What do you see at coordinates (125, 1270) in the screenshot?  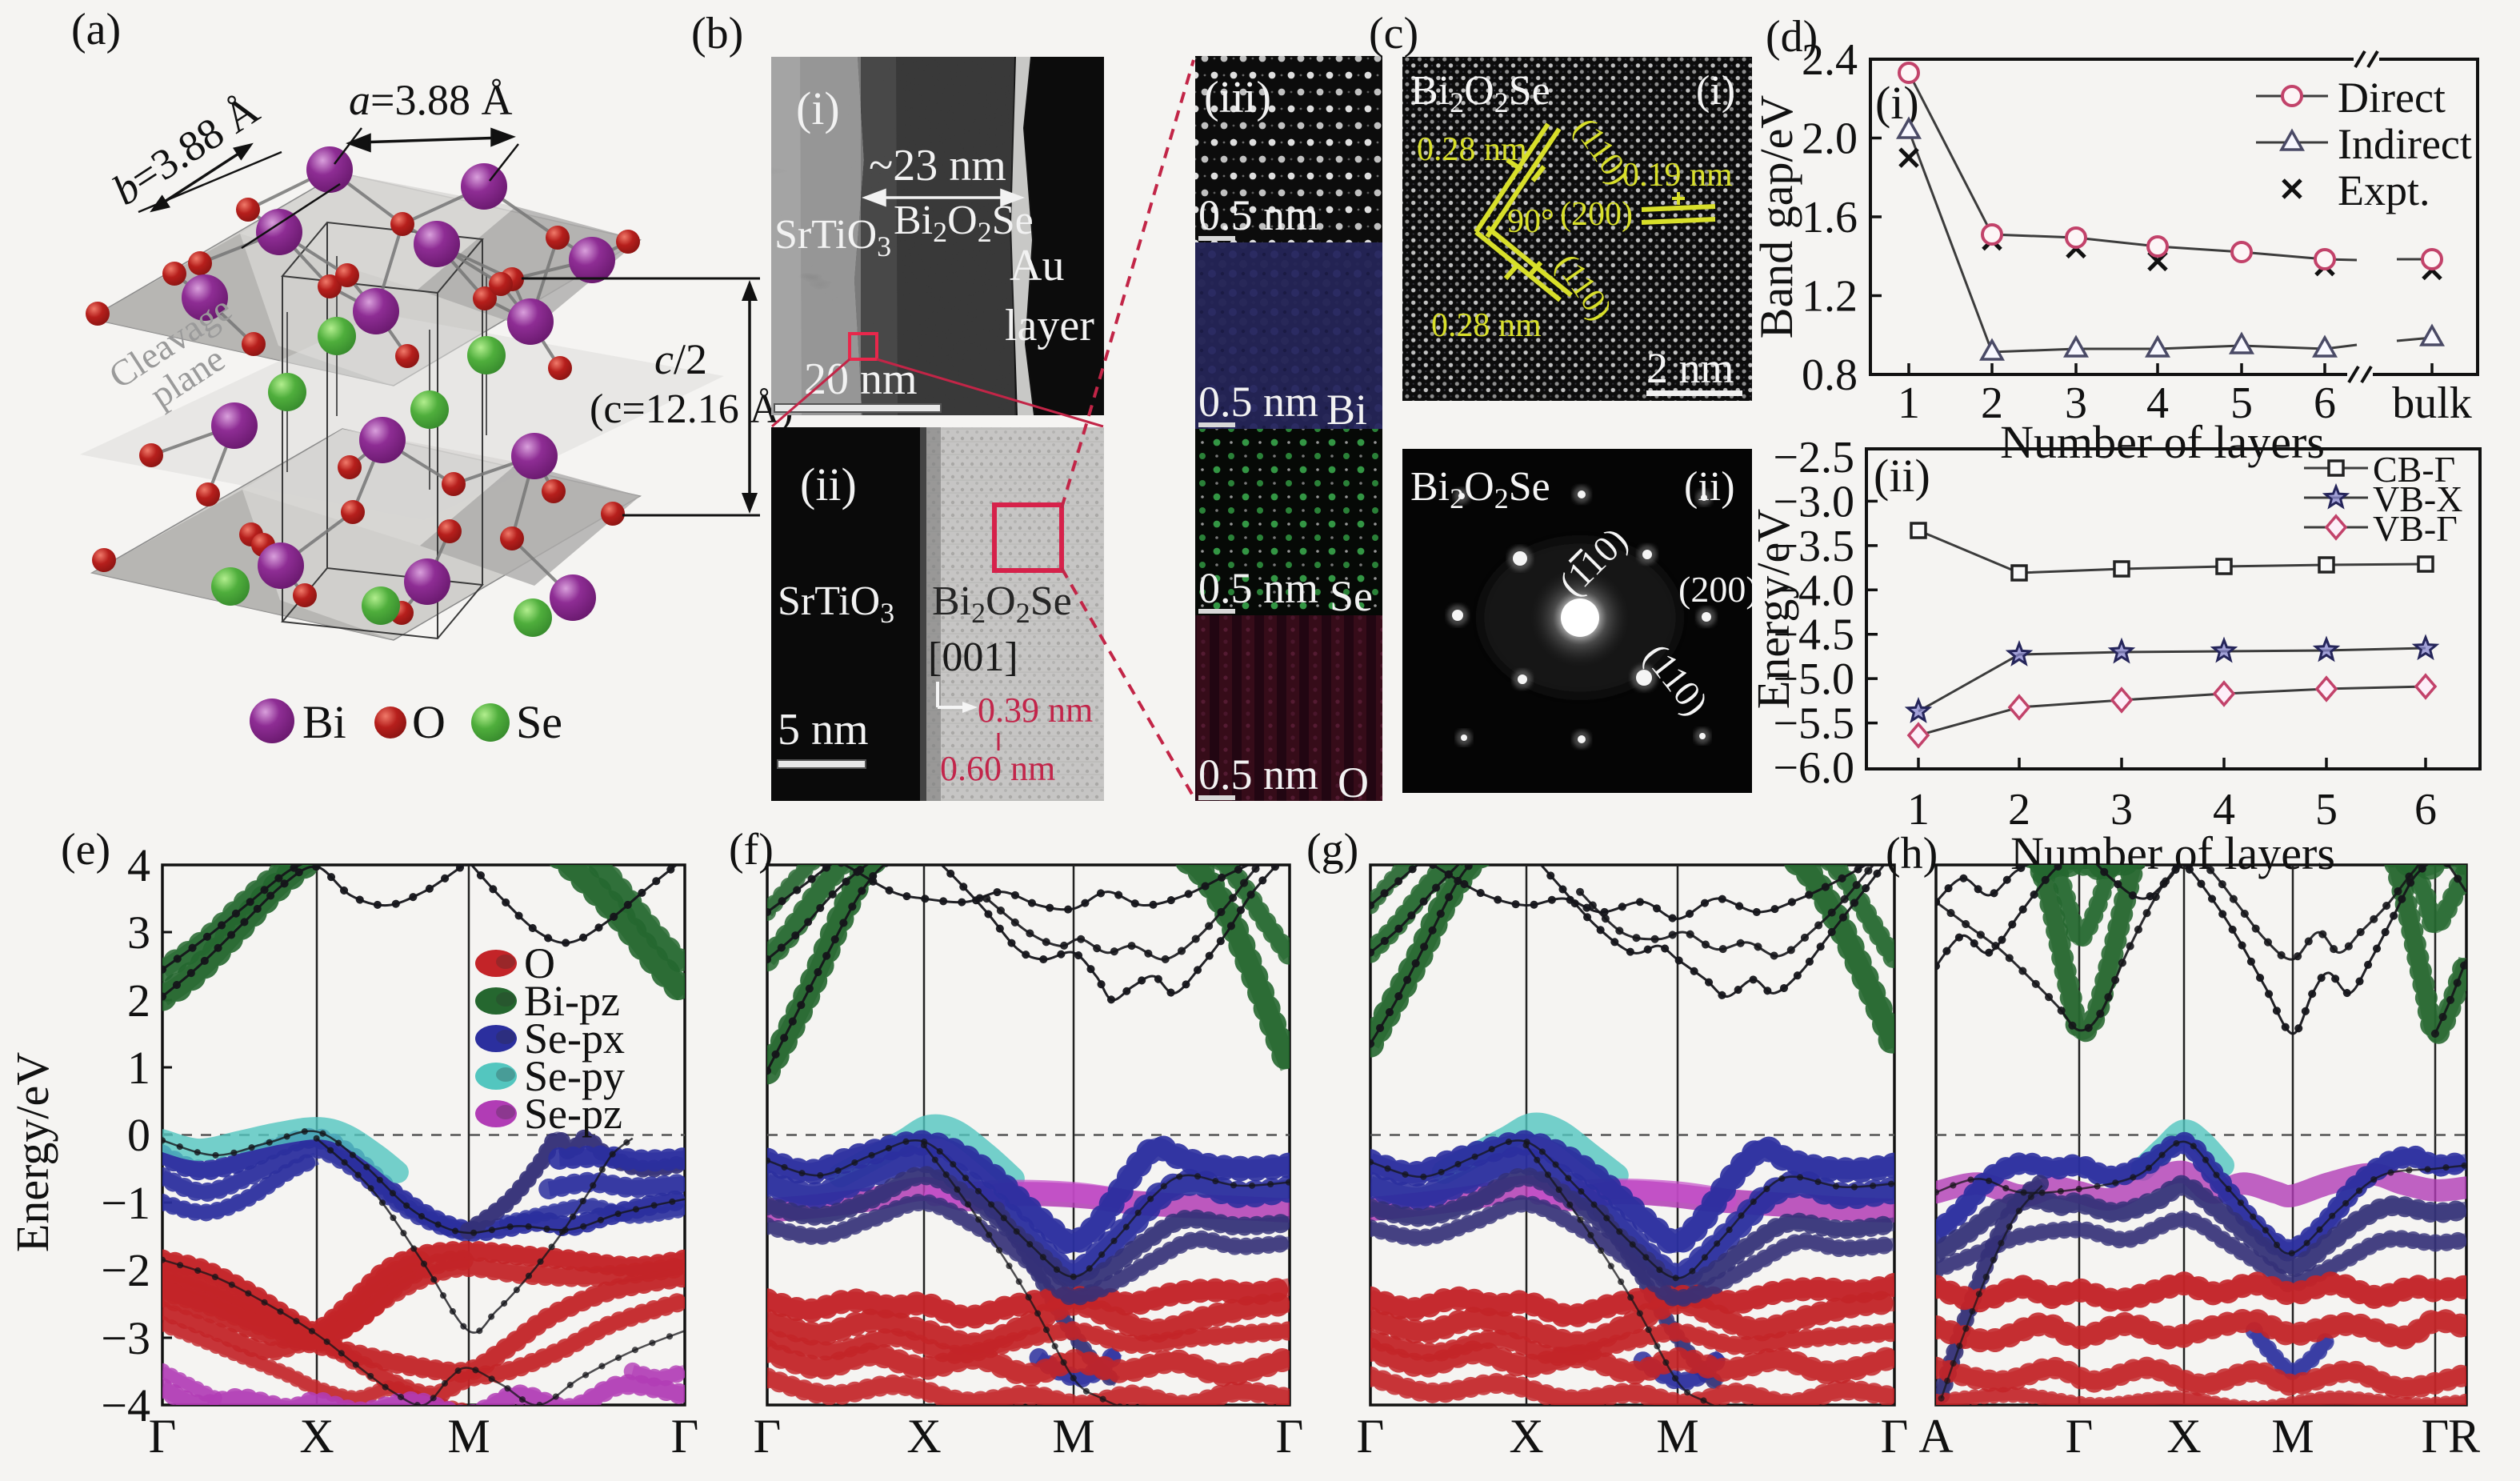 I see `svg-text: −2` at bounding box center [125, 1270].